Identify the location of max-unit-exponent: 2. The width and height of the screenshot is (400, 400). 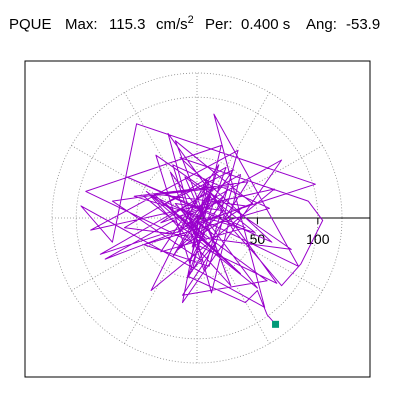
(190, 20).